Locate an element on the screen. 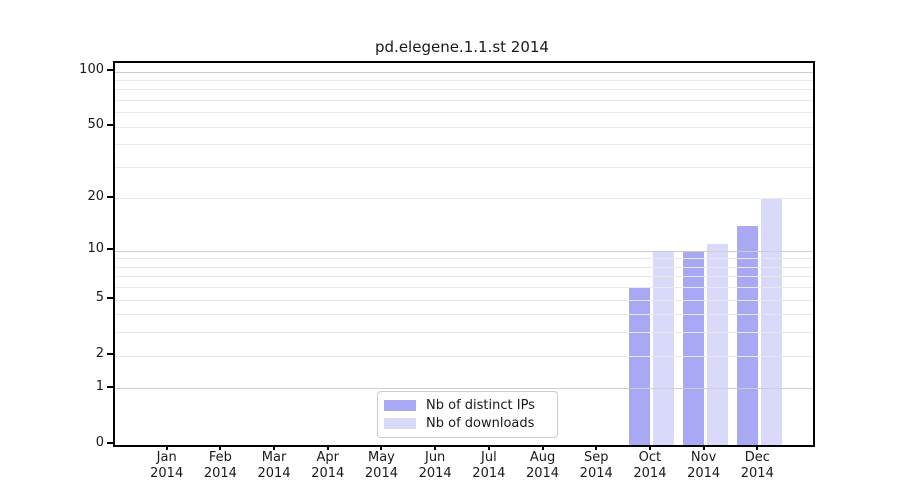  y-axis-tick-label: 5 is located at coordinates (99, 298).